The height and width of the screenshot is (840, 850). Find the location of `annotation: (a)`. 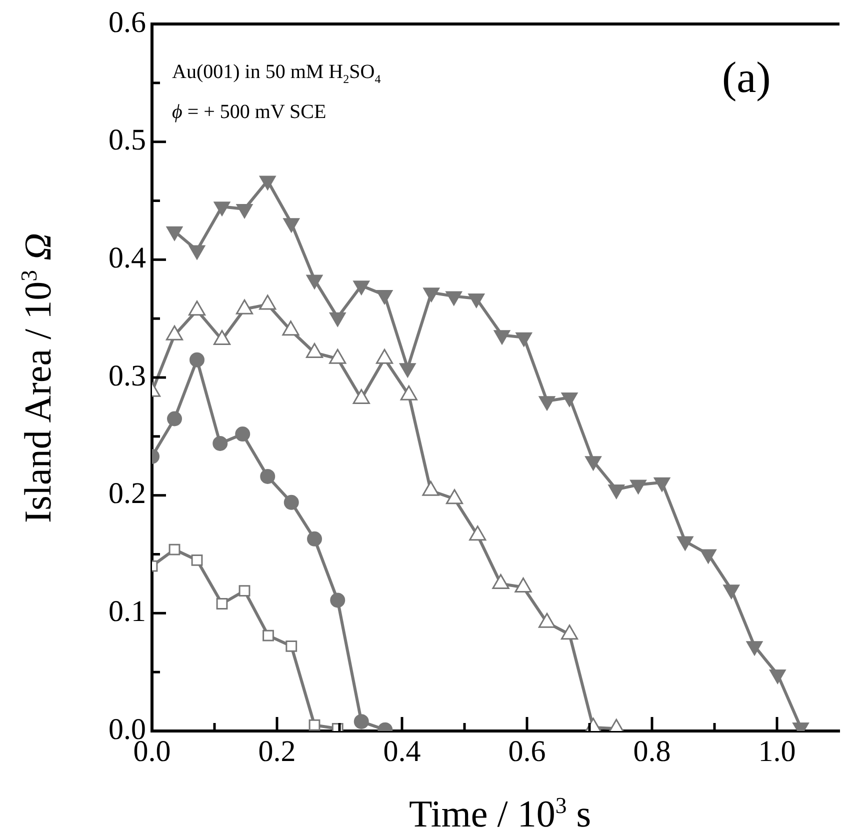

annotation: (a) is located at coordinates (746, 77).